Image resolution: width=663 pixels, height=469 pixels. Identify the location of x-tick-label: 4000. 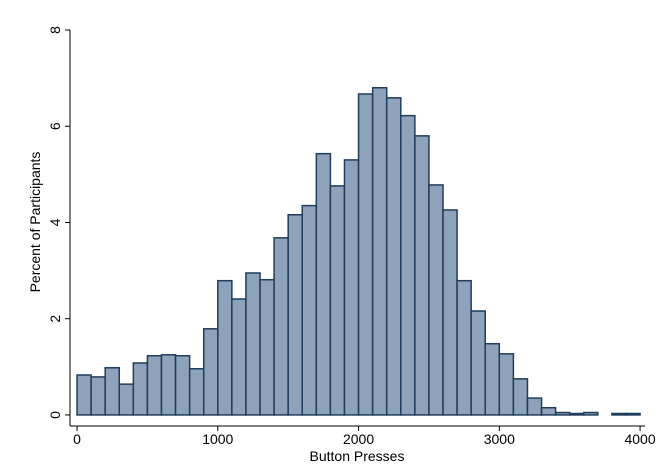
(639, 439).